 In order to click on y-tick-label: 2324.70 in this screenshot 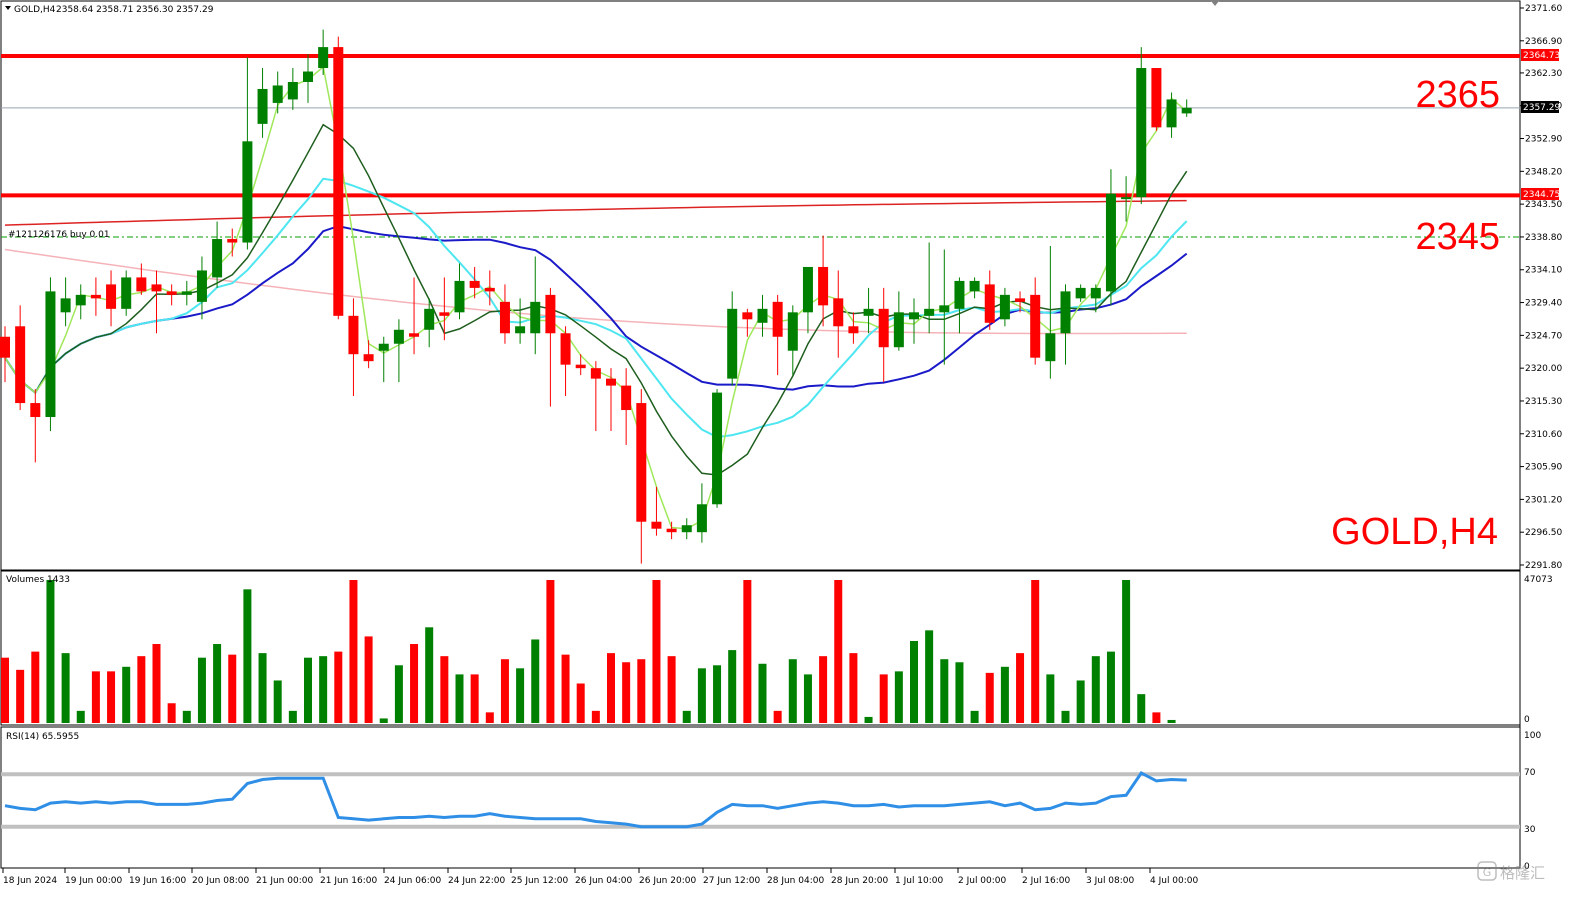, I will do `click(1543, 336)`.